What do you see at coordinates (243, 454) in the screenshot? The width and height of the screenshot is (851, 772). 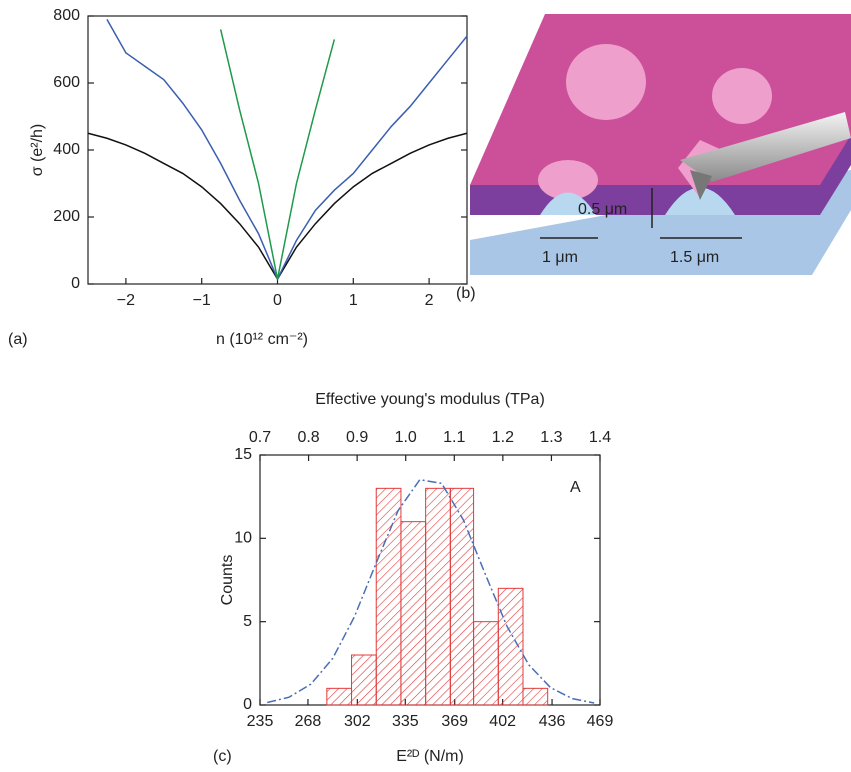 I see `y-tick-label: 15` at bounding box center [243, 454].